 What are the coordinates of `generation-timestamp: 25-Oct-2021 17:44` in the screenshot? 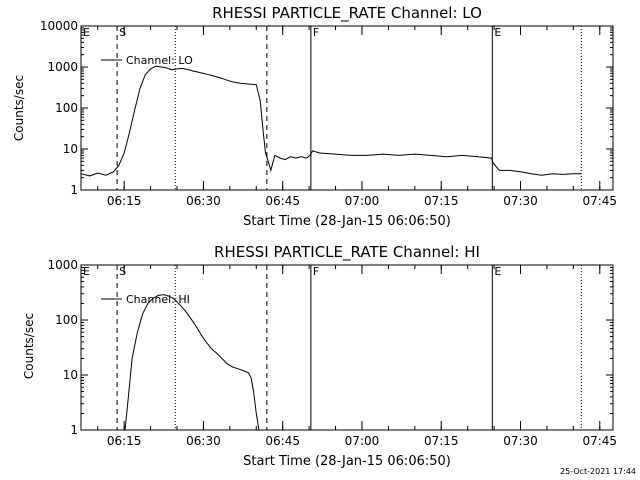 It's located at (598, 471).